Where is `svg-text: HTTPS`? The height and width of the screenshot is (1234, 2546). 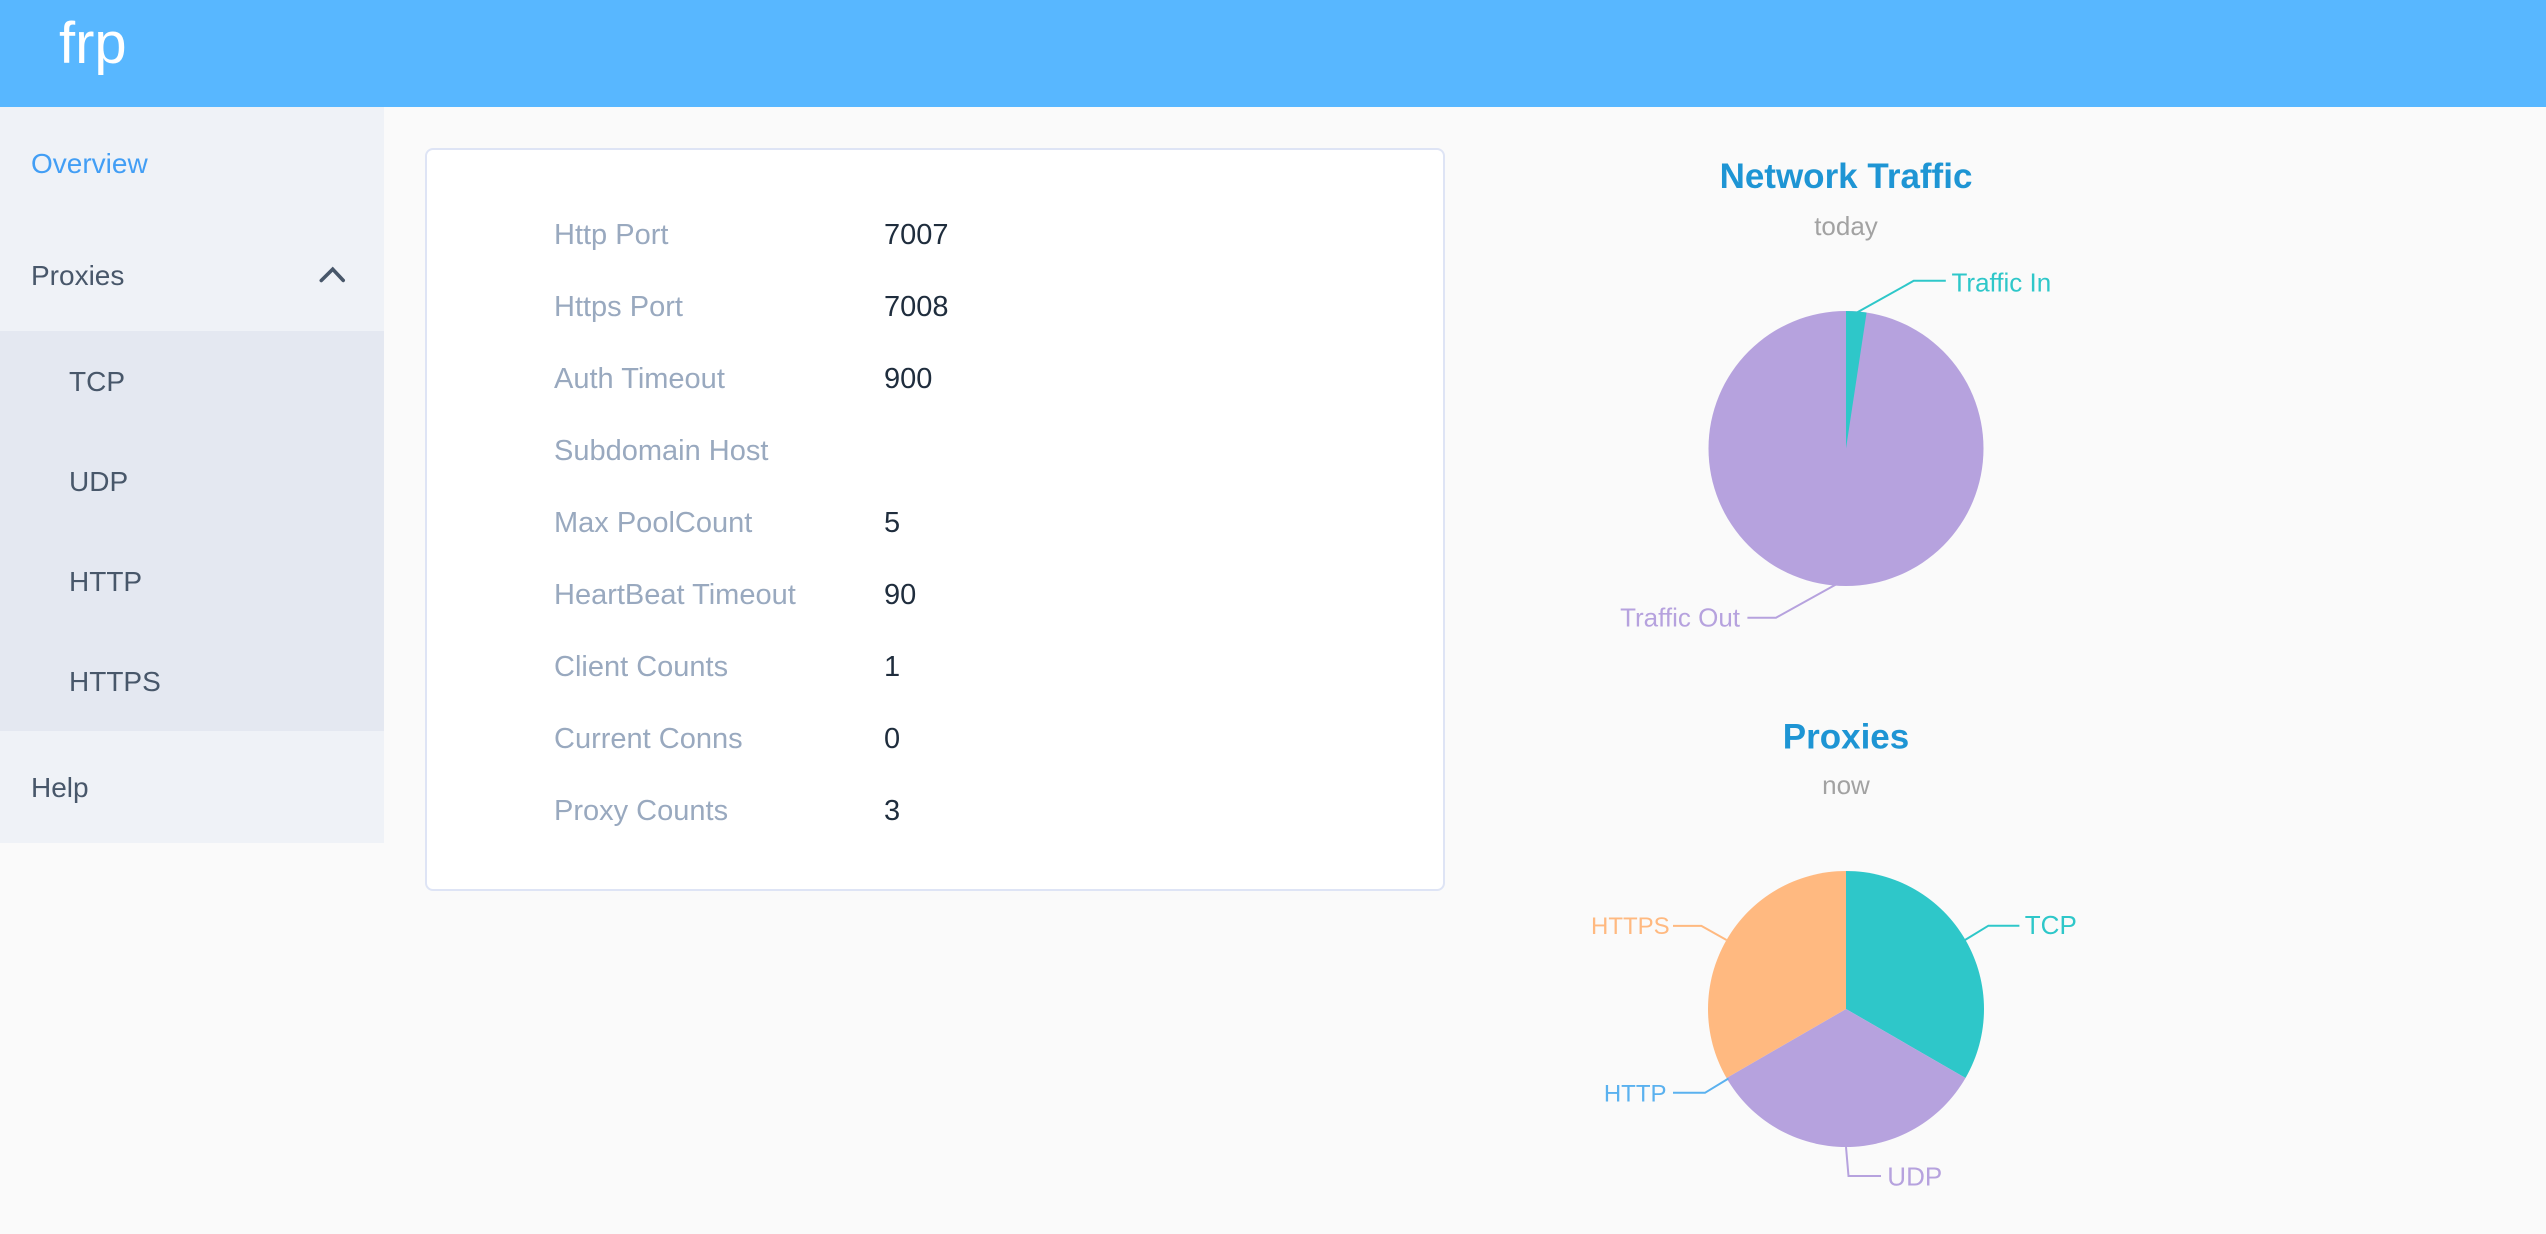 svg-text: HTTPS is located at coordinates (1630, 926).